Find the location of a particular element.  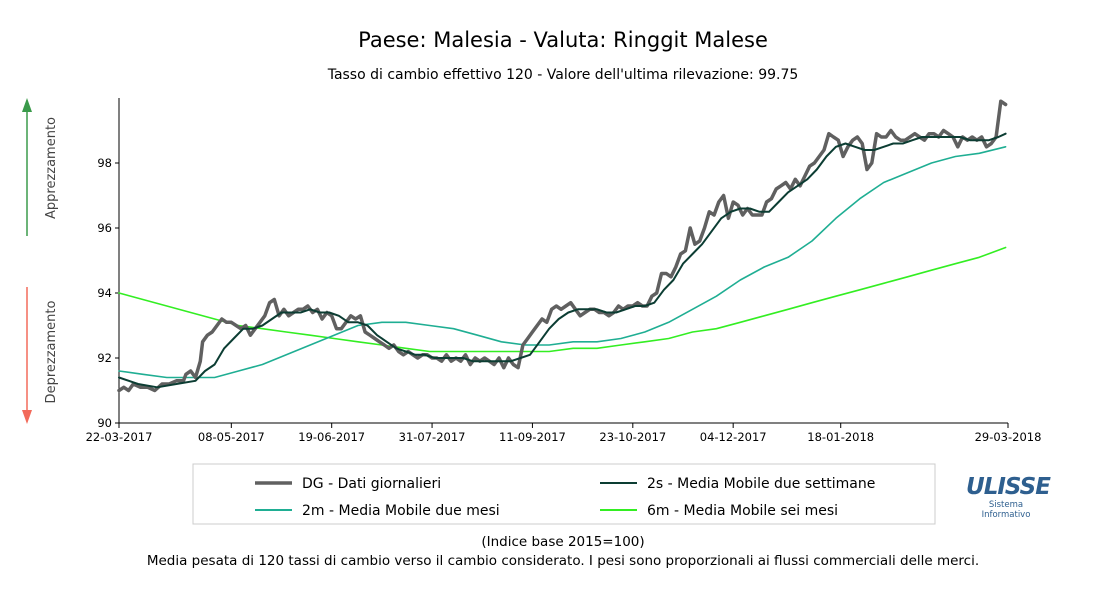

x-tick-label: 11-09-2017 is located at coordinates (532, 437).